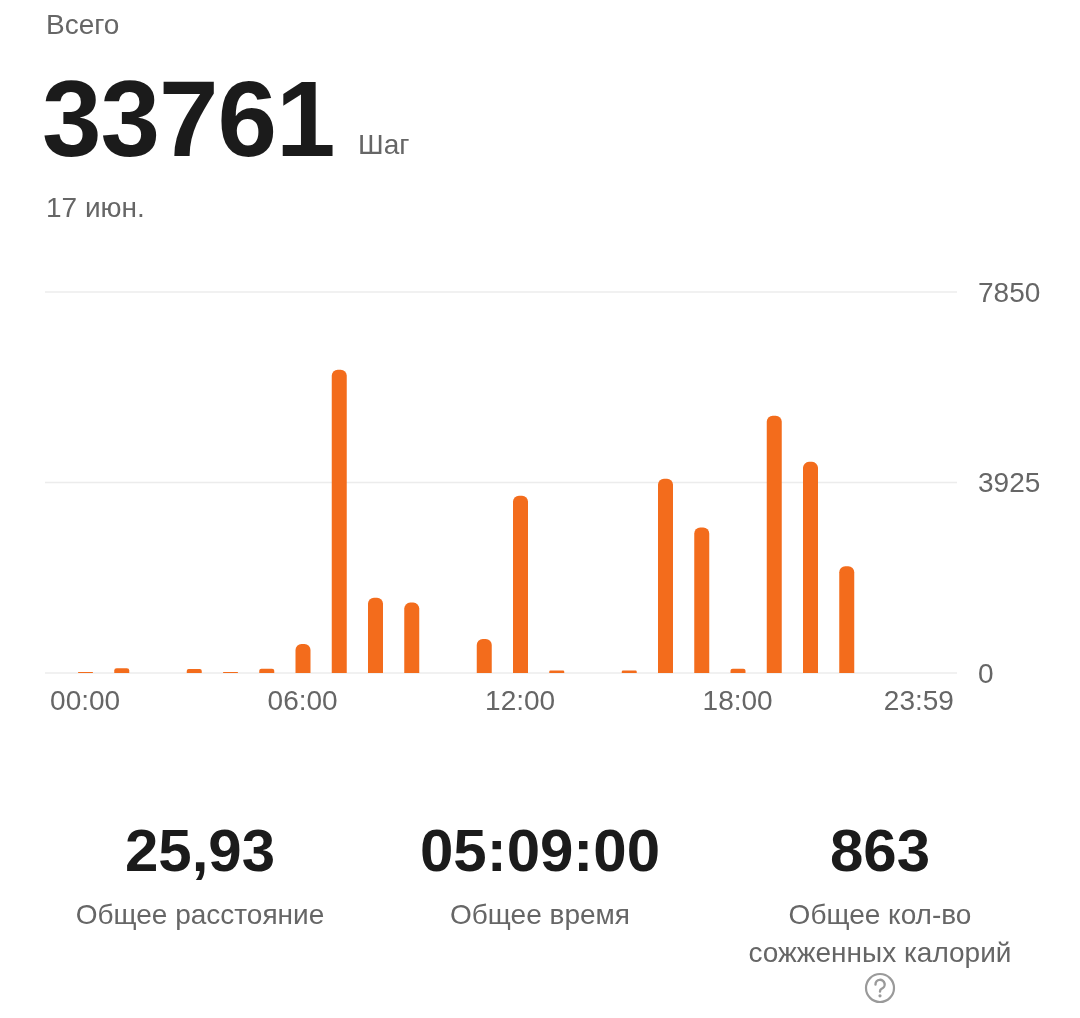  I want to click on x-tick-label: 00:00, so click(85, 700).